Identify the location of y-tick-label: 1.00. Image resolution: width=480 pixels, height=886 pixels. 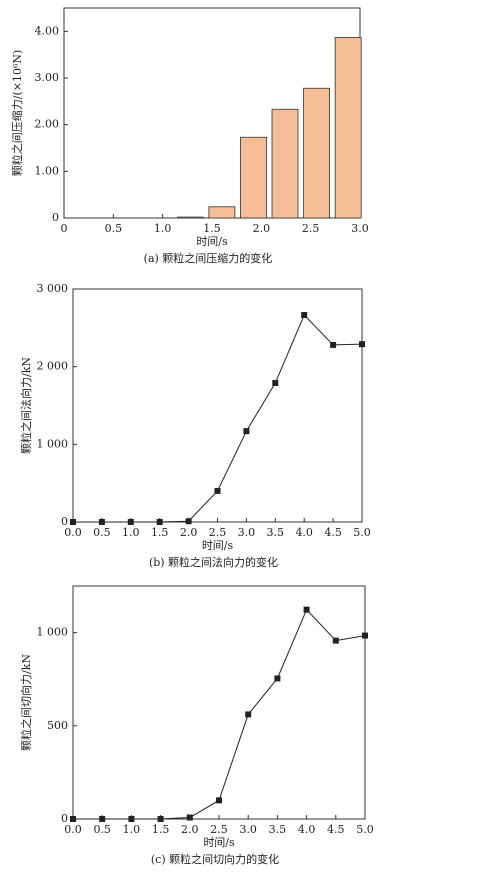
(47, 170).